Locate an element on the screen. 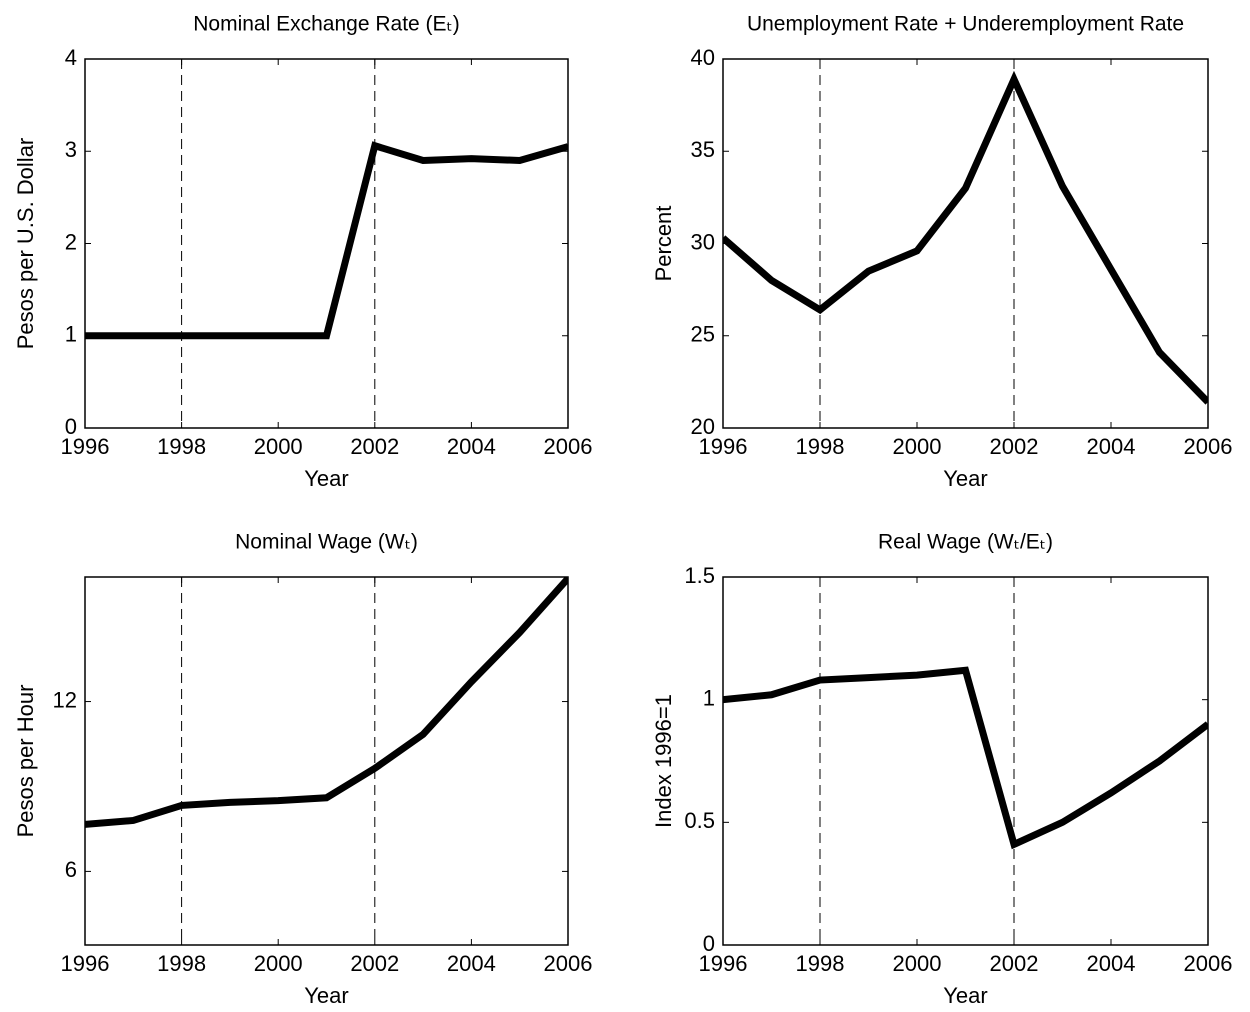 The height and width of the screenshot is (1012, 1250). y-axis-label: Percent is located at coordinates (663, 244).